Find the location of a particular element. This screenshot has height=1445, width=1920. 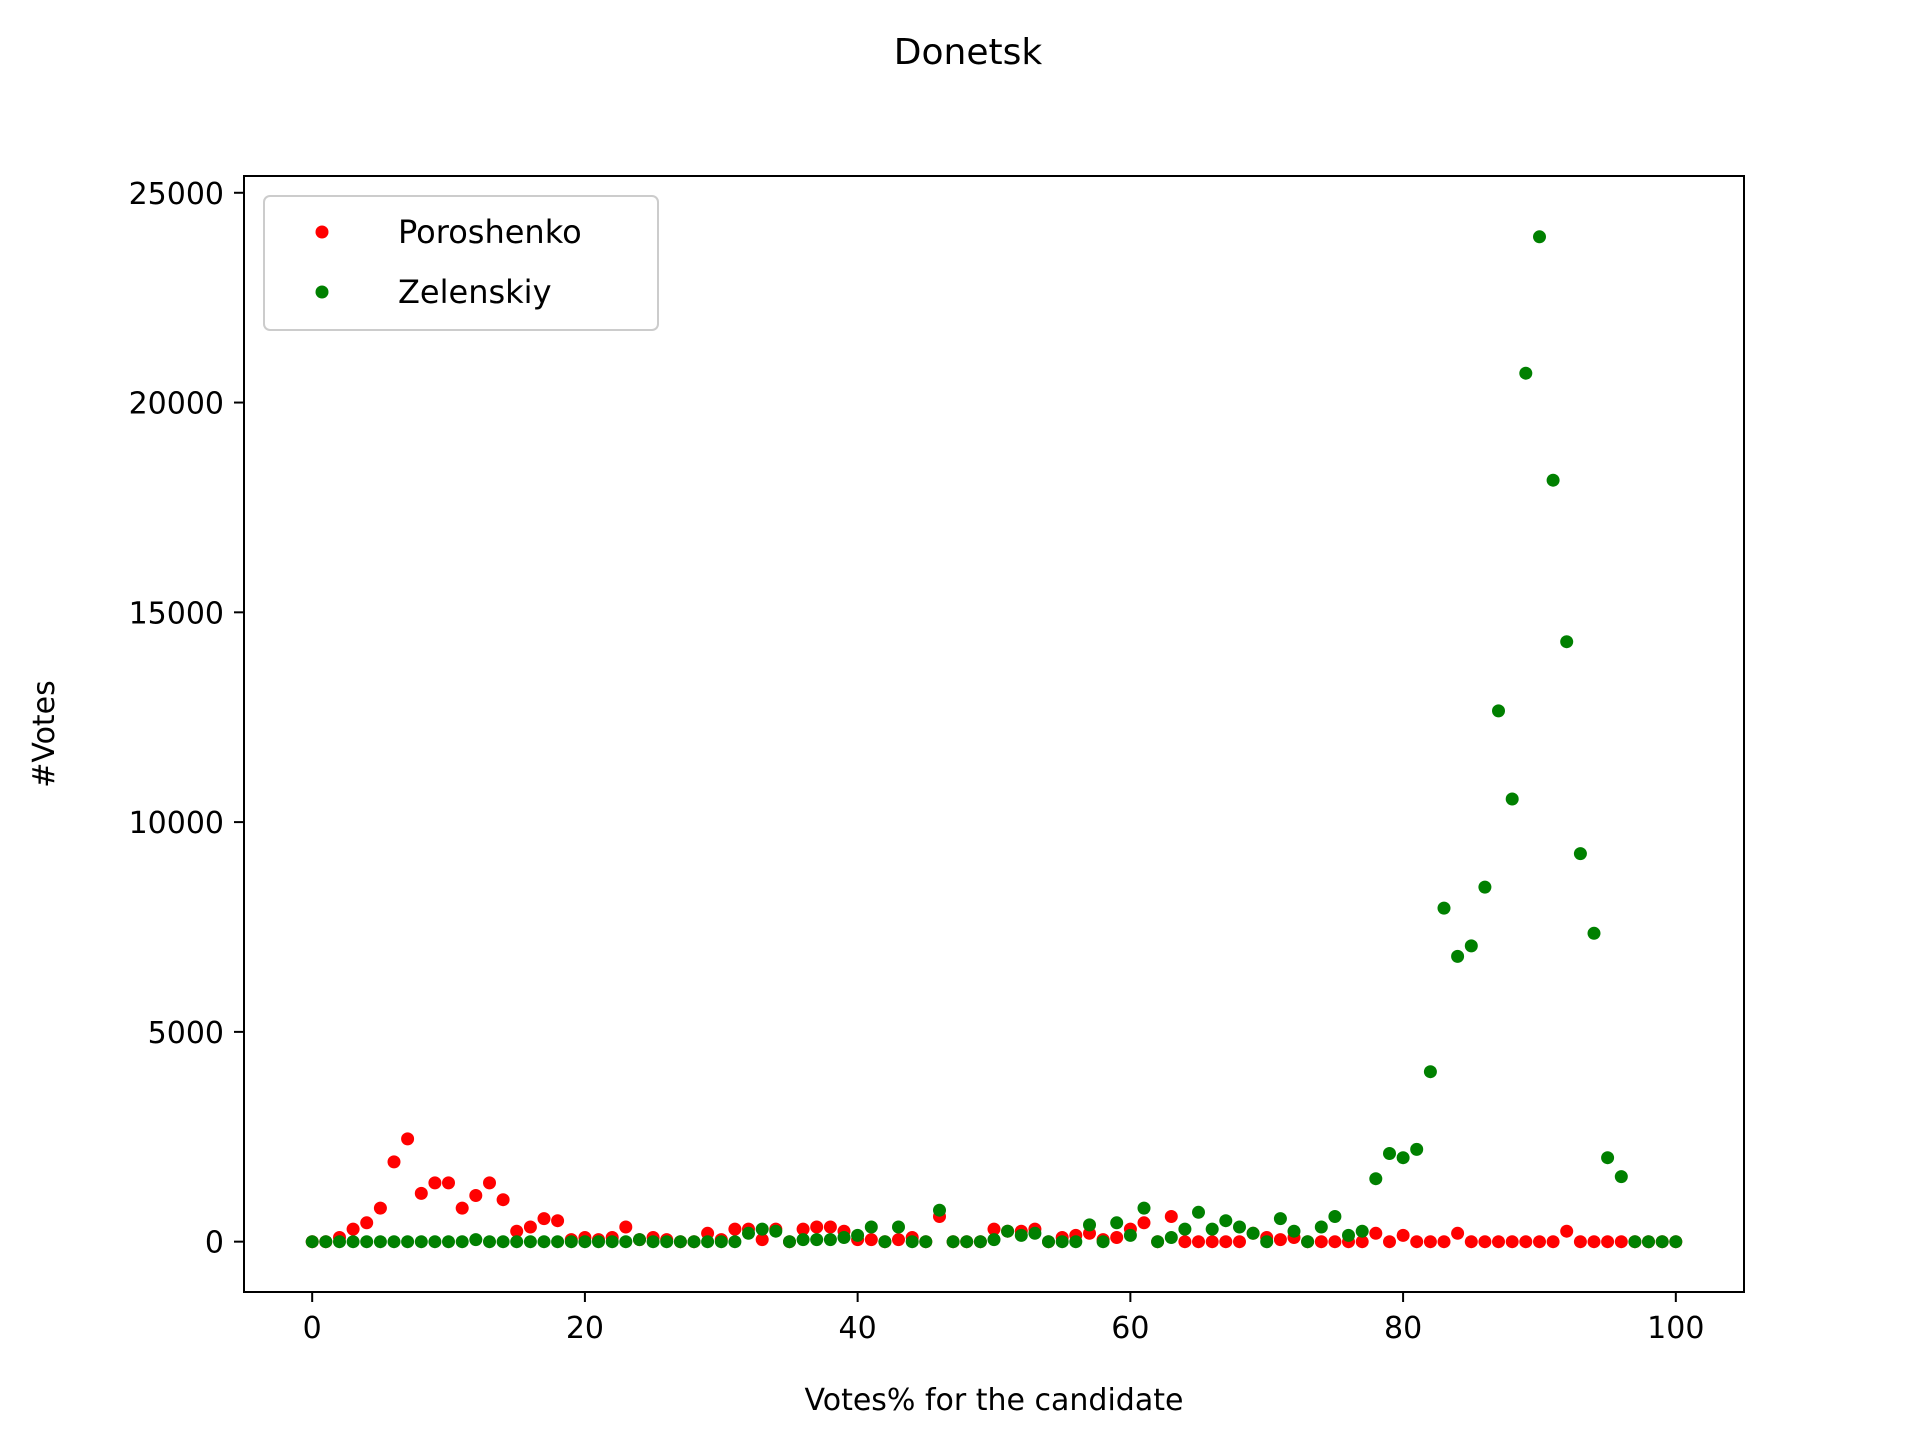

legend-box is located at coordinates (461, 263).